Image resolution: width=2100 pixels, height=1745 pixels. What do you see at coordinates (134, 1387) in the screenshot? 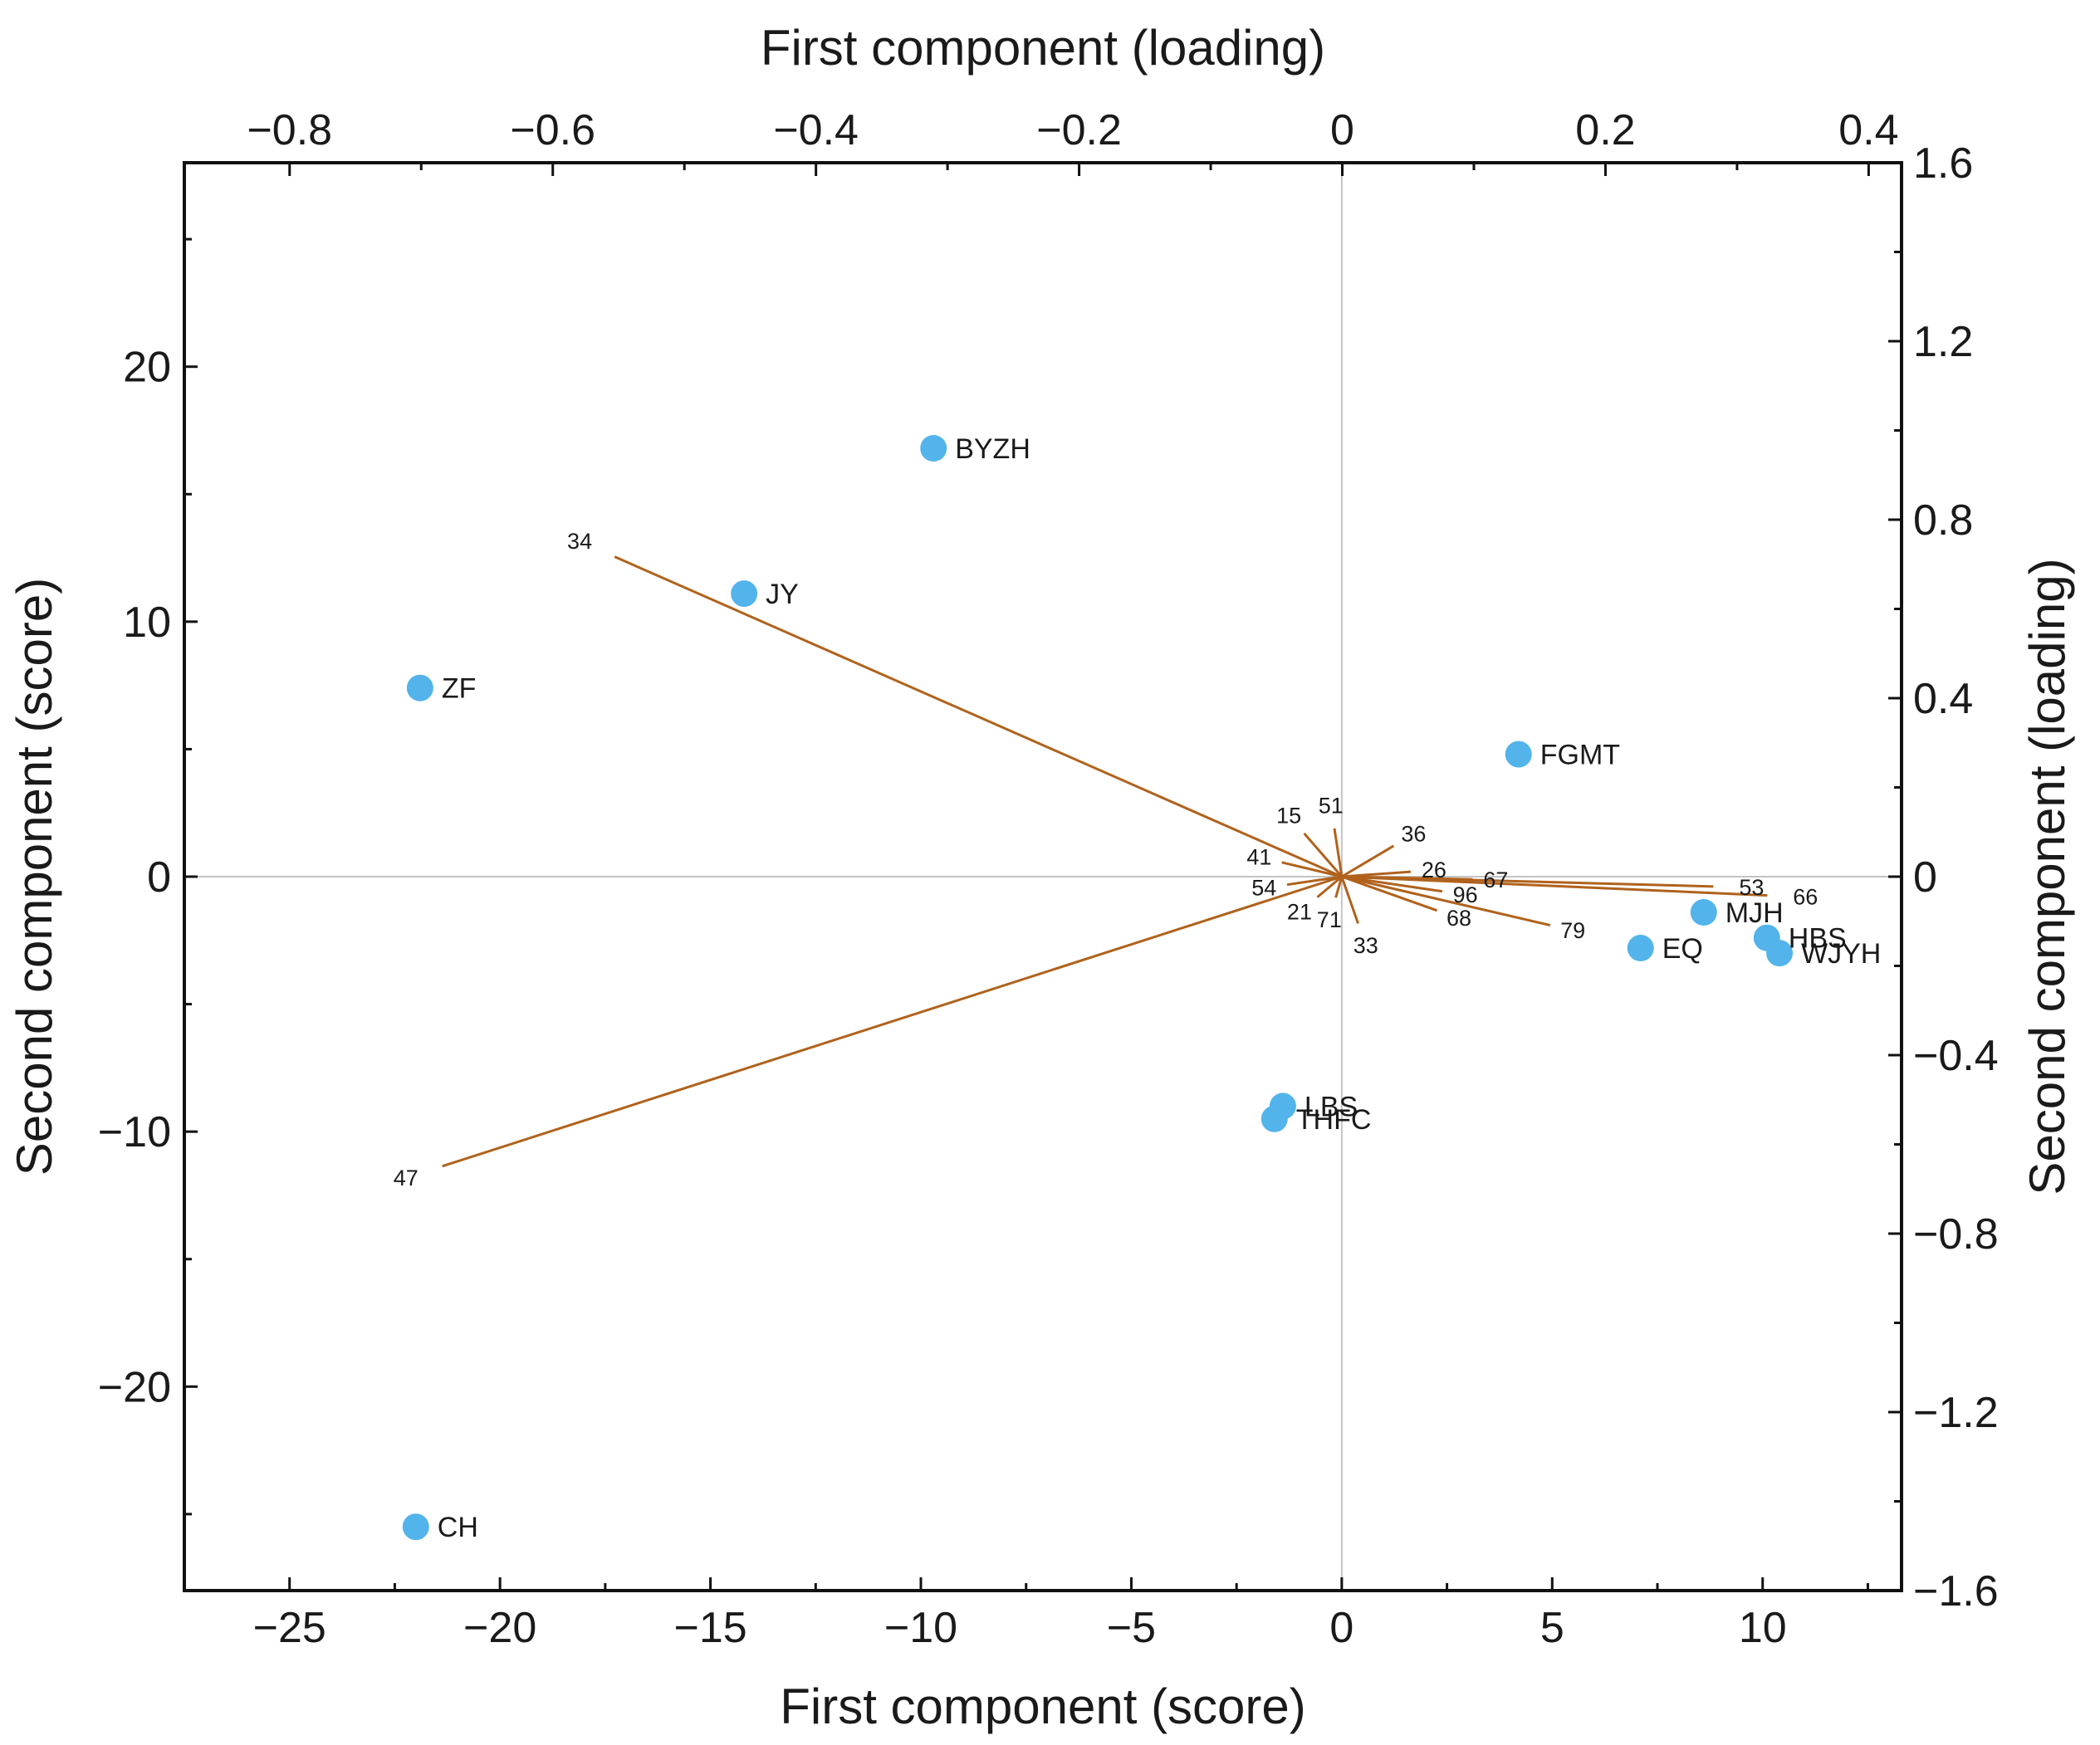
I see `left-tick-label: −20` at bounding box center [134, 1387].